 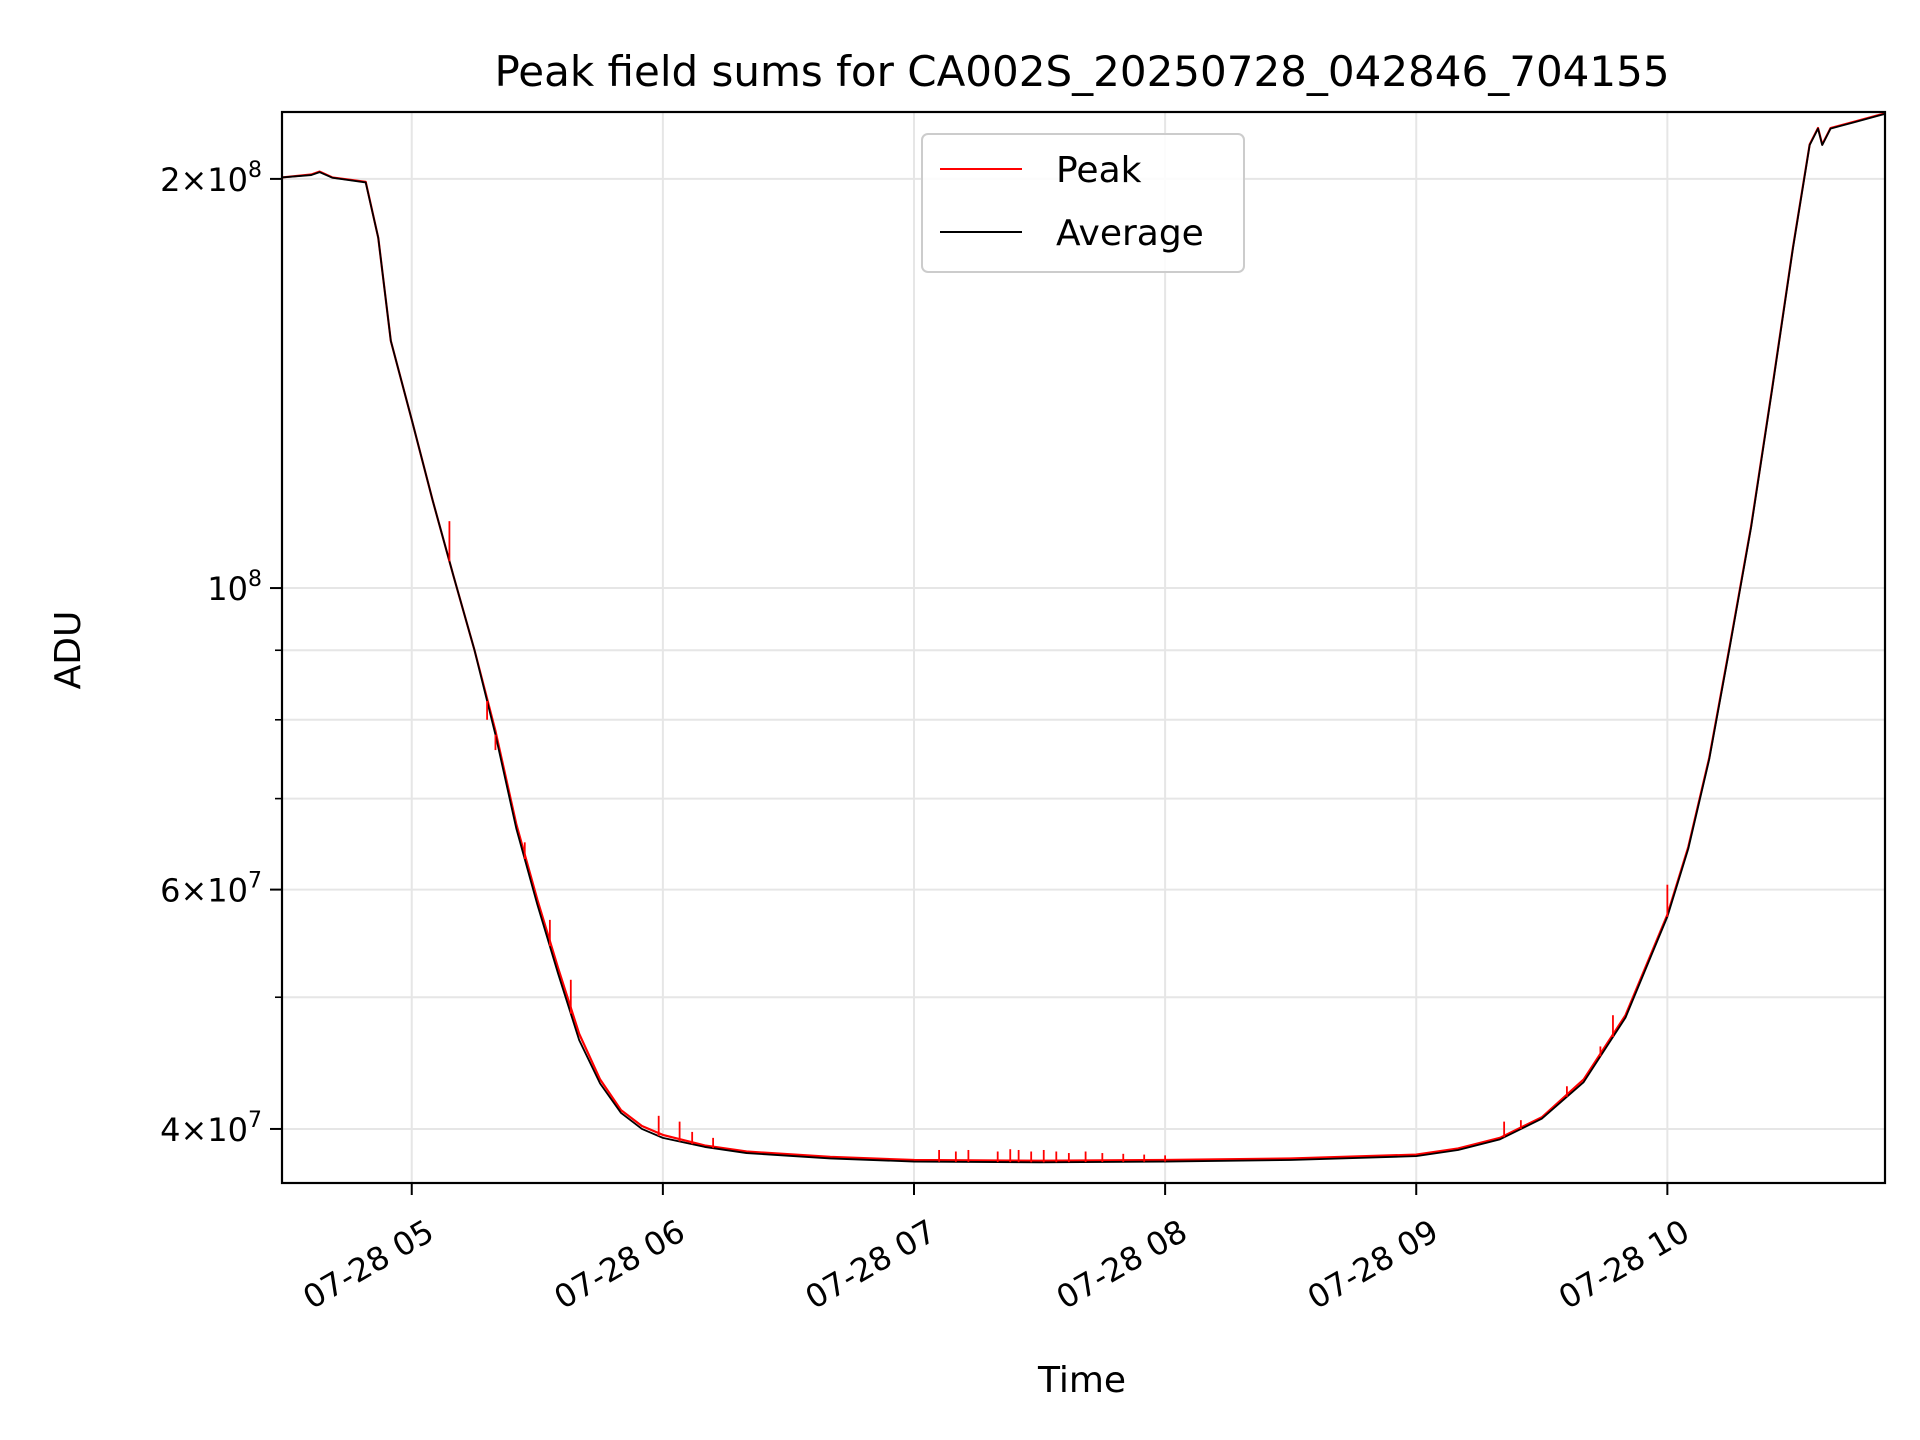 I want to click on y-tick-label: 6×107, so click(x=211, y=889).